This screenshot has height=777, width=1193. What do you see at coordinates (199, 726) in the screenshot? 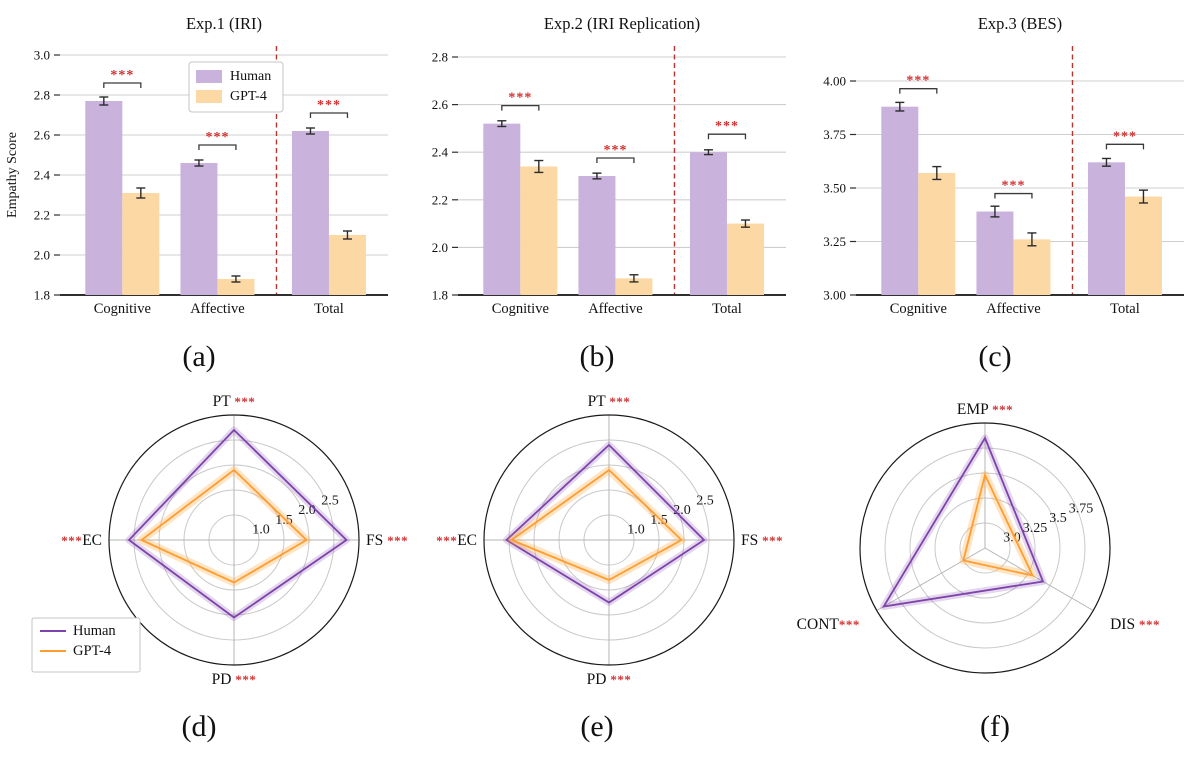
I see `caption-d: (d)` at bounding box center [199, 726].